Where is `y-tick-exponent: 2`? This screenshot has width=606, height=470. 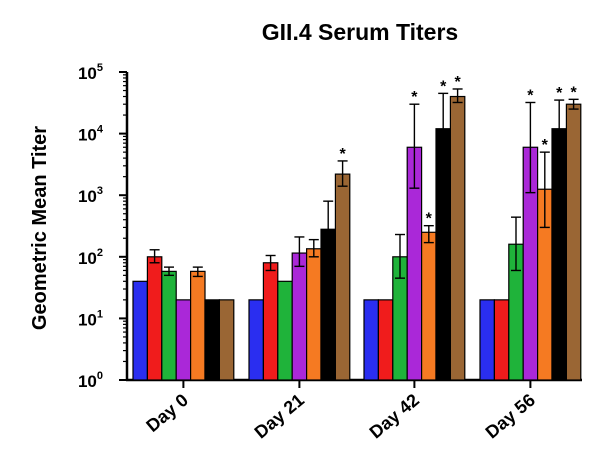 y-tick-exponent: 2 is located at coordinates (100, 253).